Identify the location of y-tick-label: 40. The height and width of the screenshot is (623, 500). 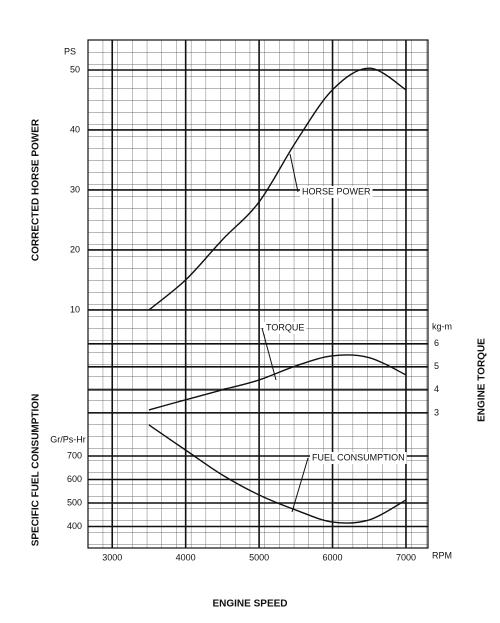
(75, 129).